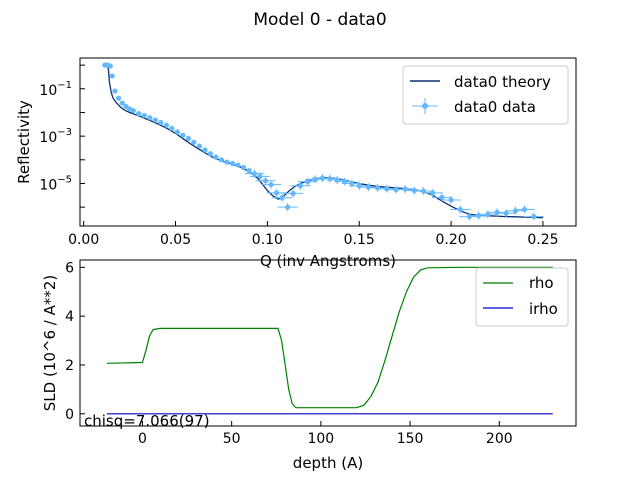  Describe the element at coordinates (319, 20) in the screenshot. I see `figure-title: Model 0 - data0` at that location.